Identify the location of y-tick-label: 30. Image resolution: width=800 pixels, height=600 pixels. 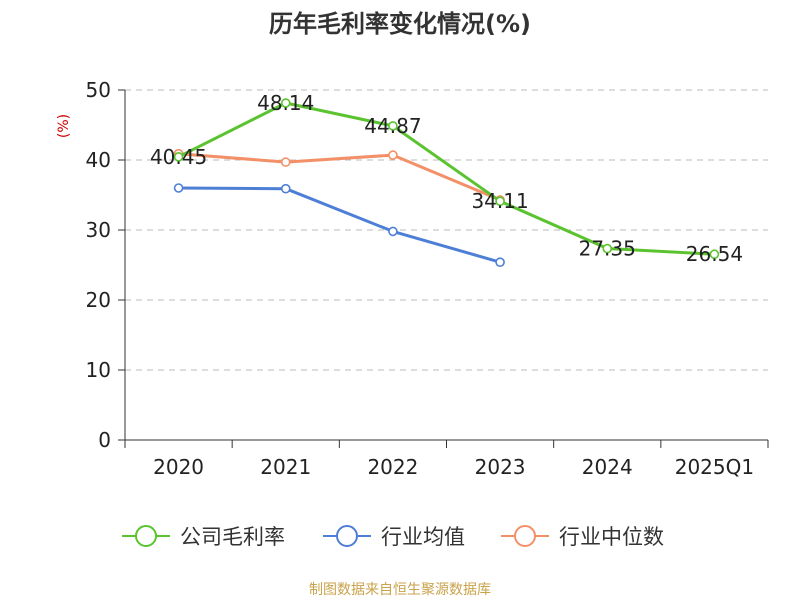
(98, 230).